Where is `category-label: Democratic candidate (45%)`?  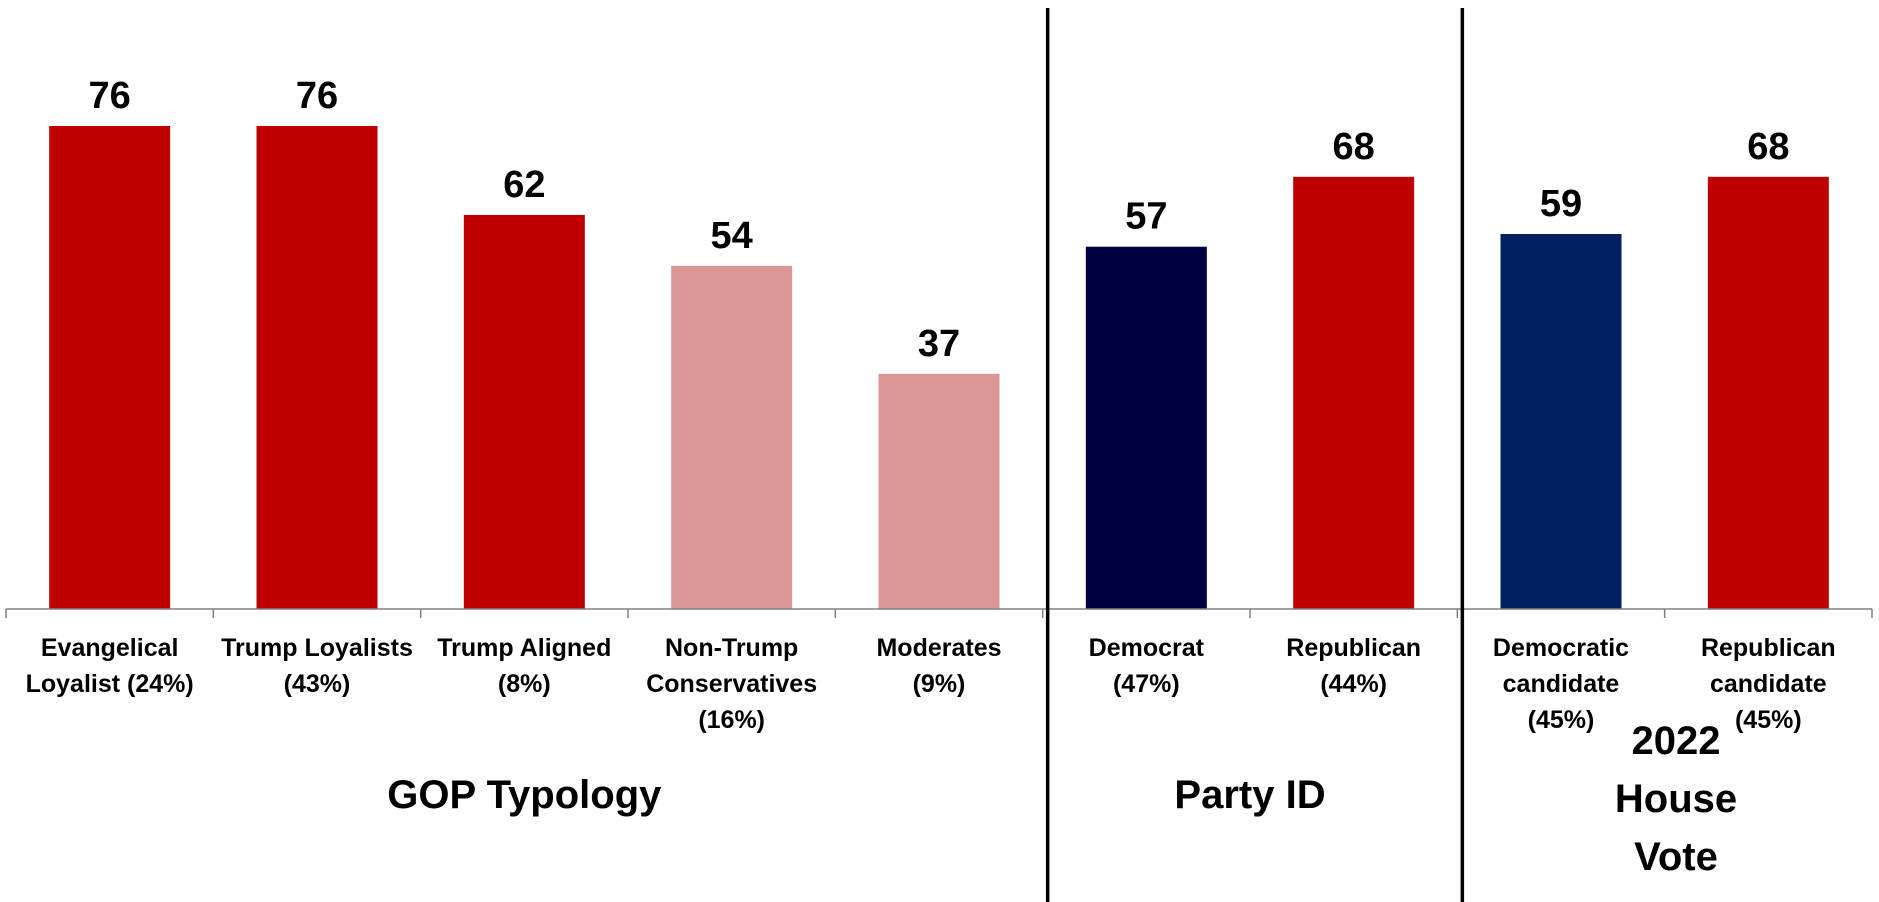
category-label: Democratic candidate (45%) is located at coordinates (1561, 684).